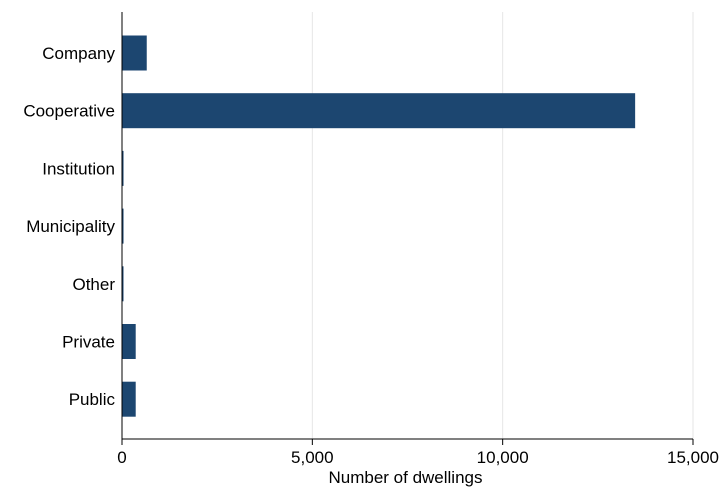  What do you see at coordinates (93, 284) in the screenshot?
I see `y-tick-label-other: Other` at bounding box center [93, 284].